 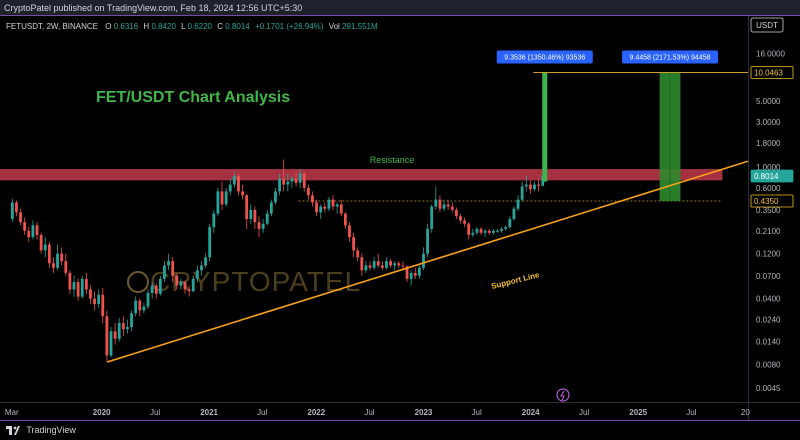 I want to click on resistance-zone, so click(x=361, y=175).